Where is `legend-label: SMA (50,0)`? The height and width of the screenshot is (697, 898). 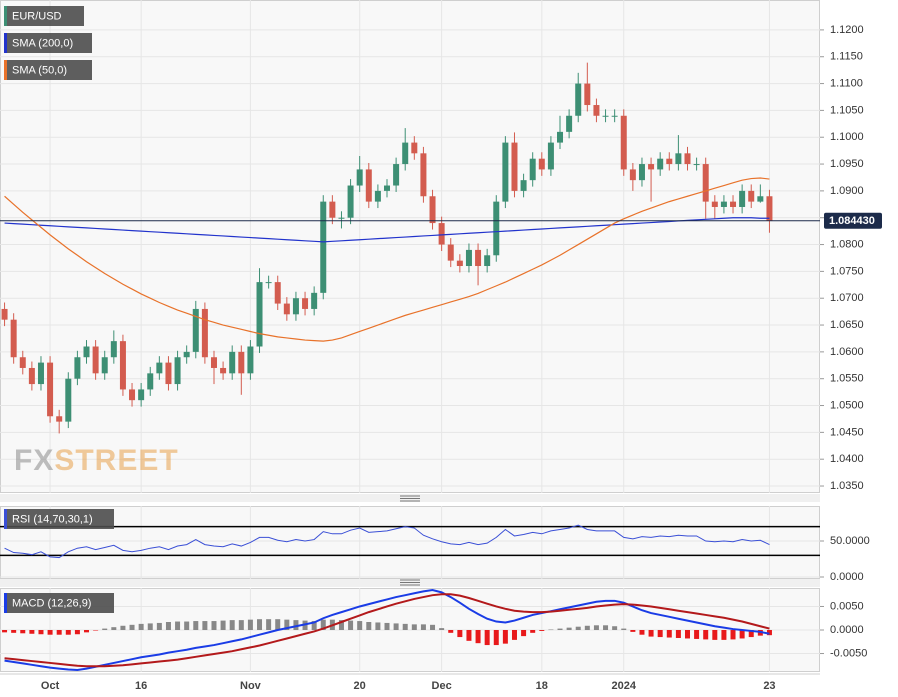 legend-label: SMA (50,0) is located at coordinates (39, 70).